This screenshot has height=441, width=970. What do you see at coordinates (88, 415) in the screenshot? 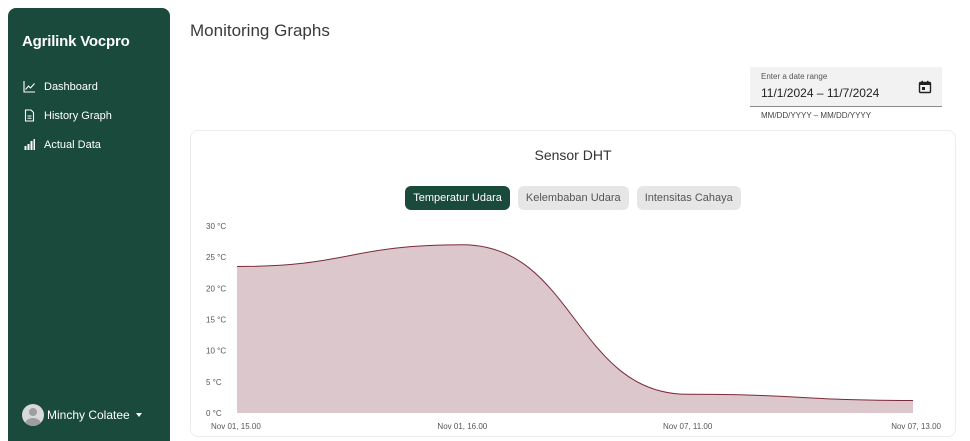
I see `user-name: Minchy Colatee` at bounding box center [88, 415].